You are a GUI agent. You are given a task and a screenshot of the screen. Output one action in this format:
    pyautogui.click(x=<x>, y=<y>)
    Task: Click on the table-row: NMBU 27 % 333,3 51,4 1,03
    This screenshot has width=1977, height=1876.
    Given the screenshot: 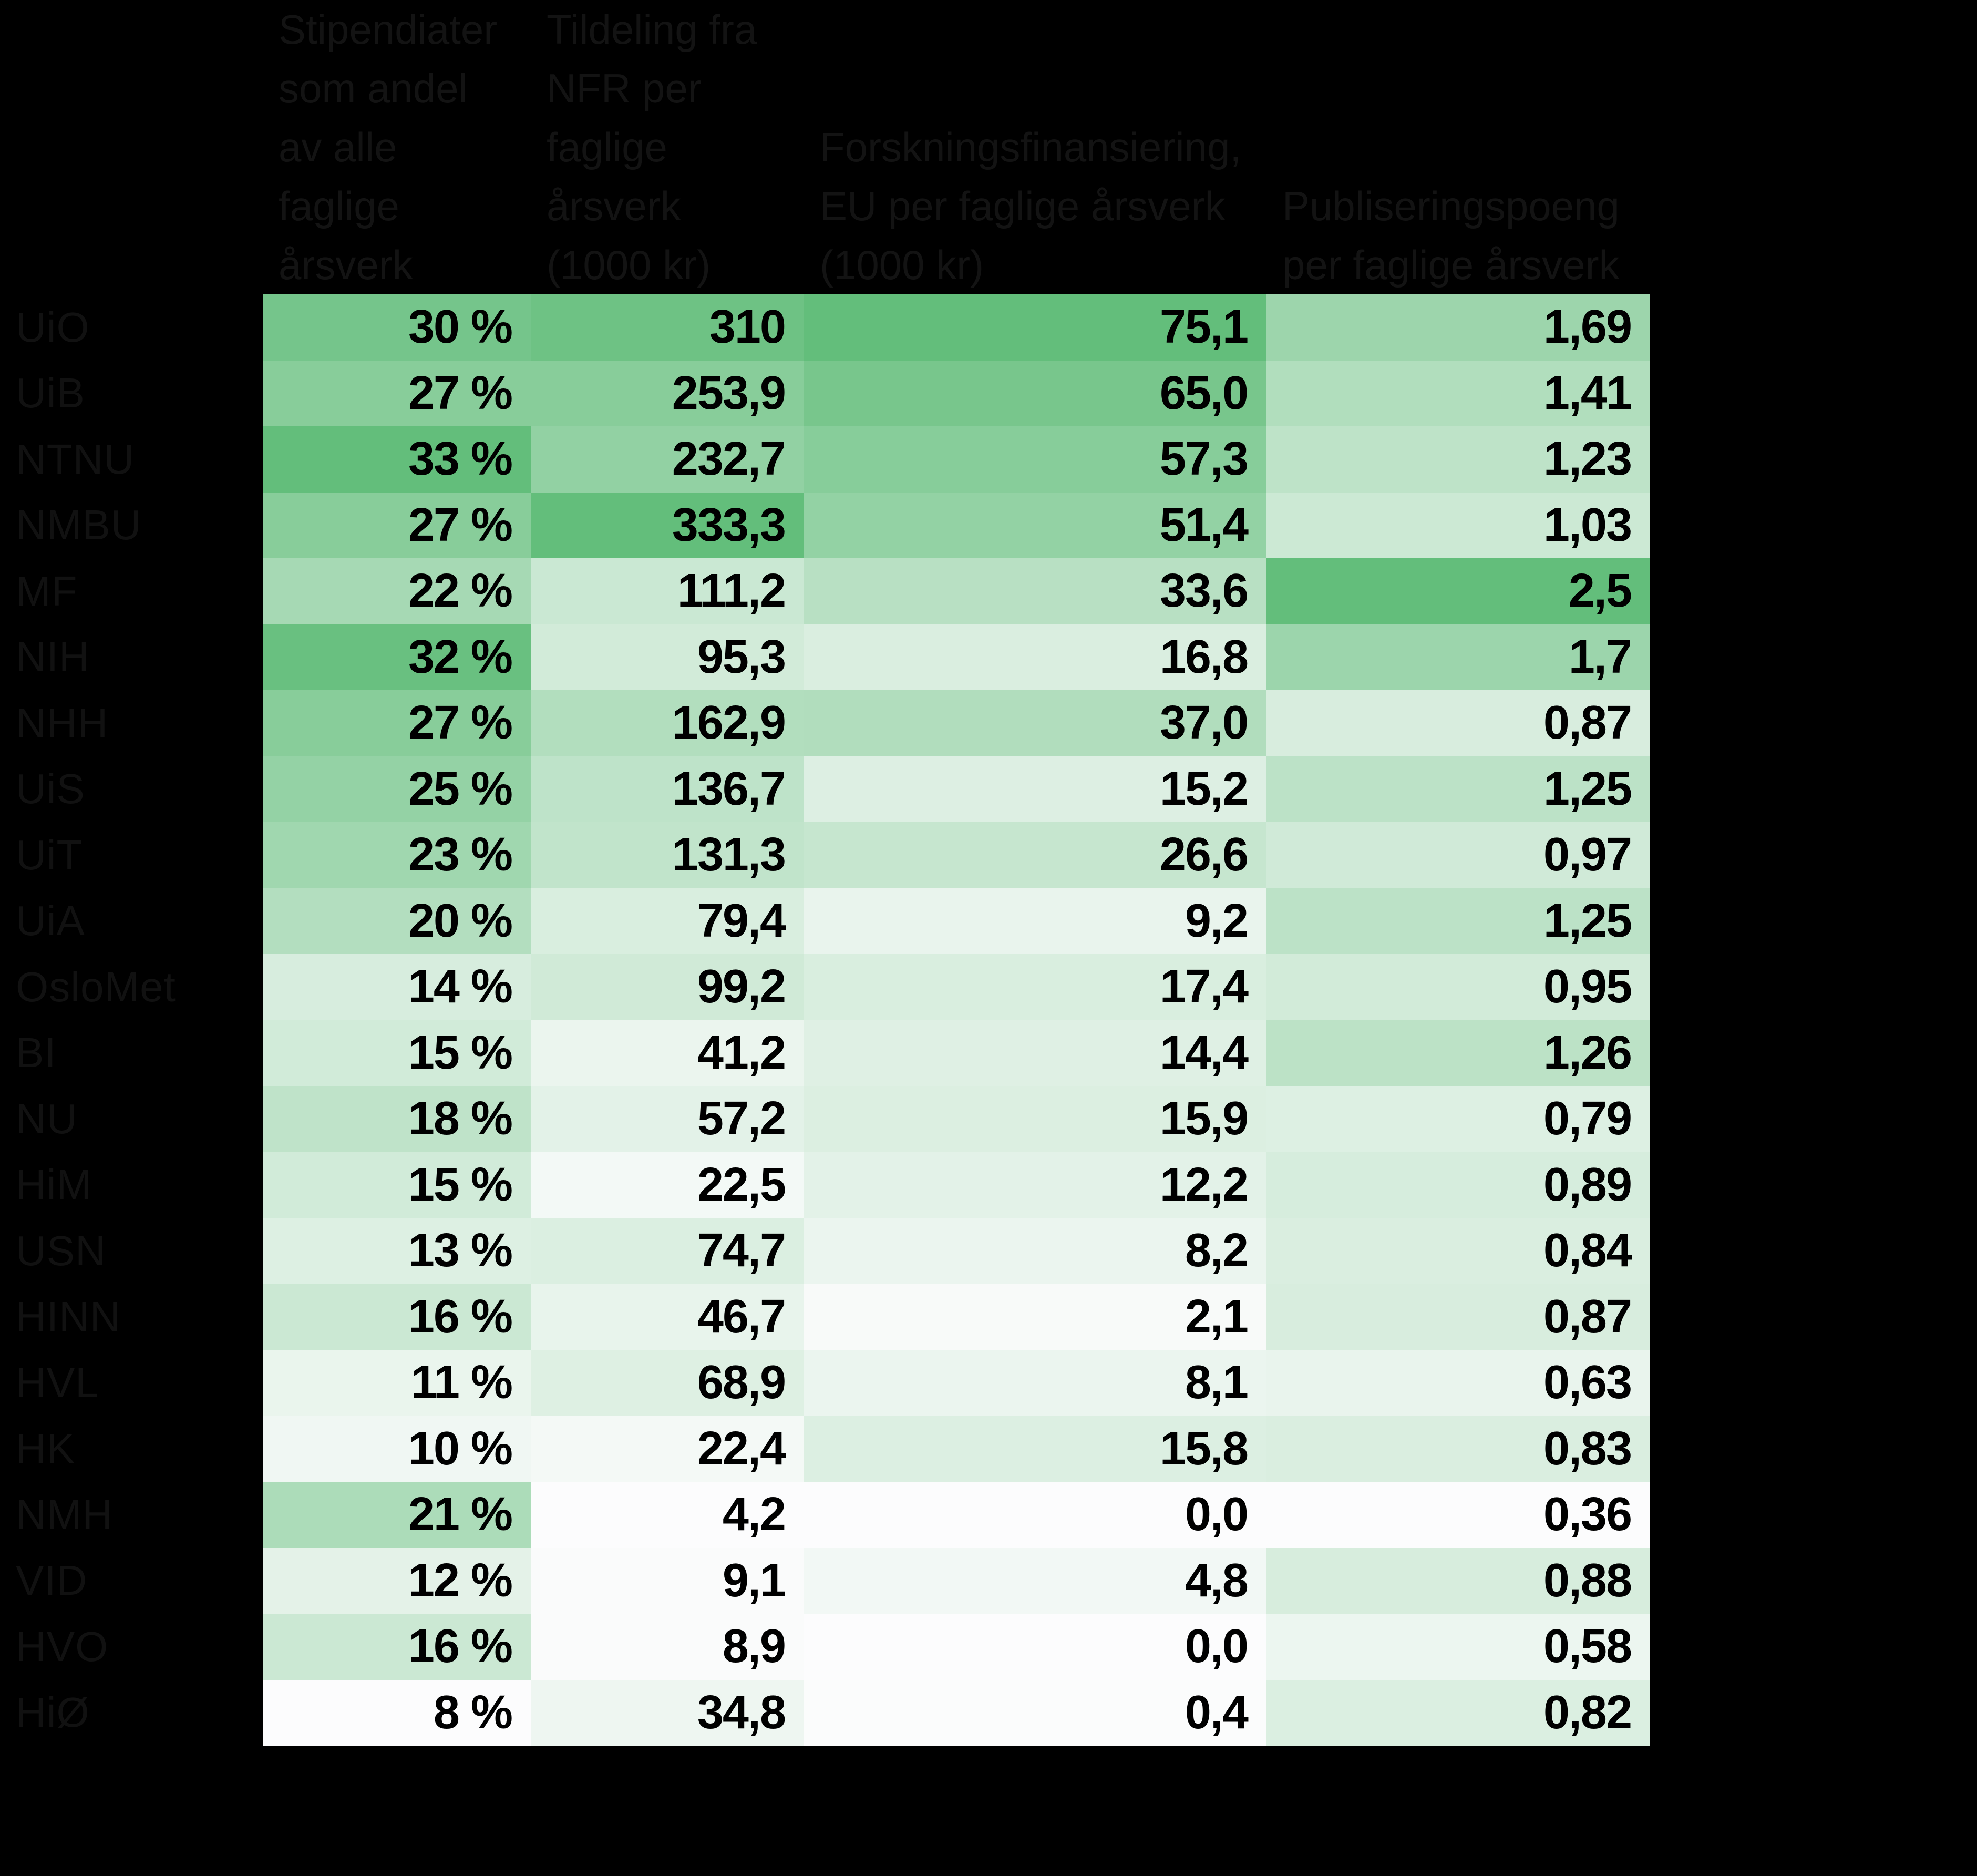 What is the action you would take?
    pyautogui.click(x=988, y=525)
    